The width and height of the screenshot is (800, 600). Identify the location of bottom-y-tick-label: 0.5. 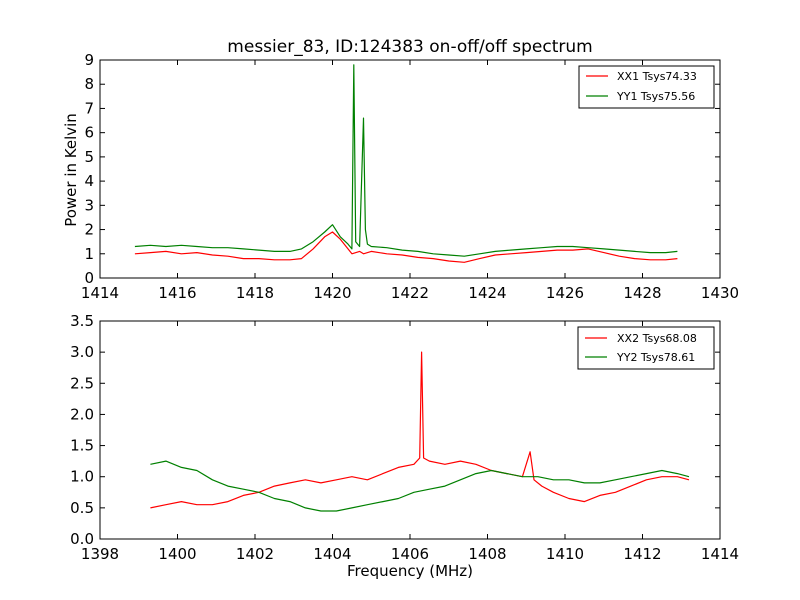
(82, 508).